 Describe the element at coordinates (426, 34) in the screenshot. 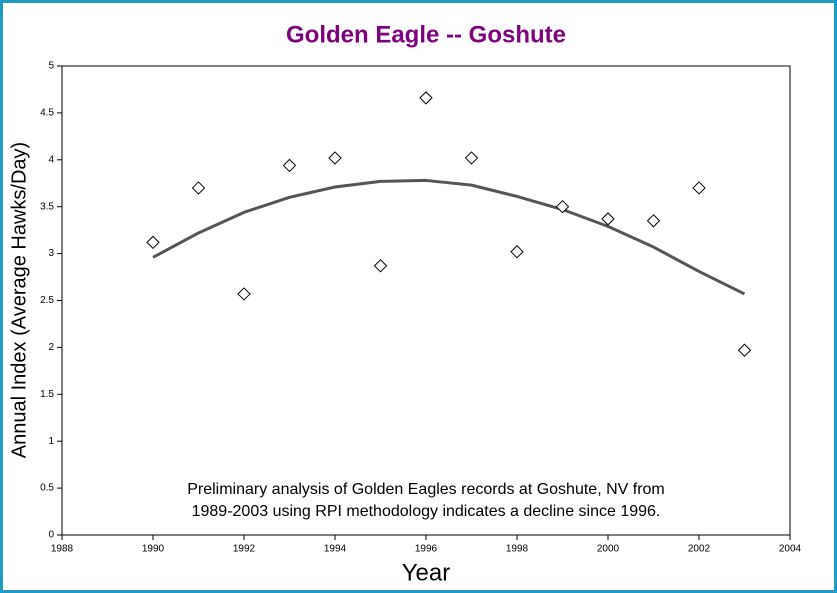

I see `chart-title: Golden Eagle -- Goshute` at that location.